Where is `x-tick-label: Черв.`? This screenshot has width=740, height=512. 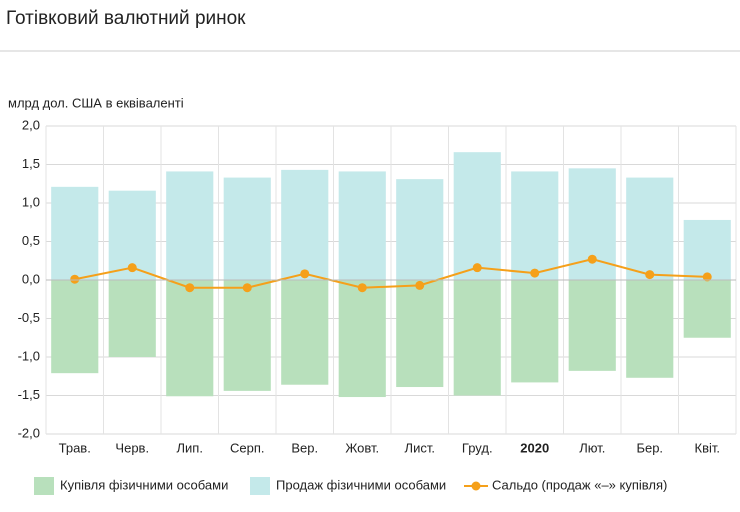 x-tick-label: Черв. is located at coordinates (132, 447).